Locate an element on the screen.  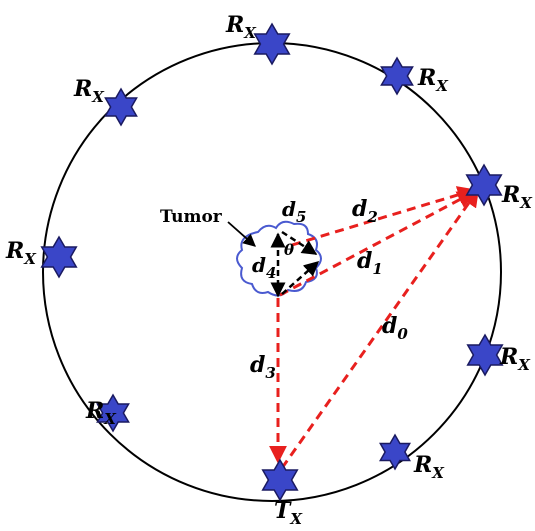
rx-label-left: RX is located at coordinates (21, 253).